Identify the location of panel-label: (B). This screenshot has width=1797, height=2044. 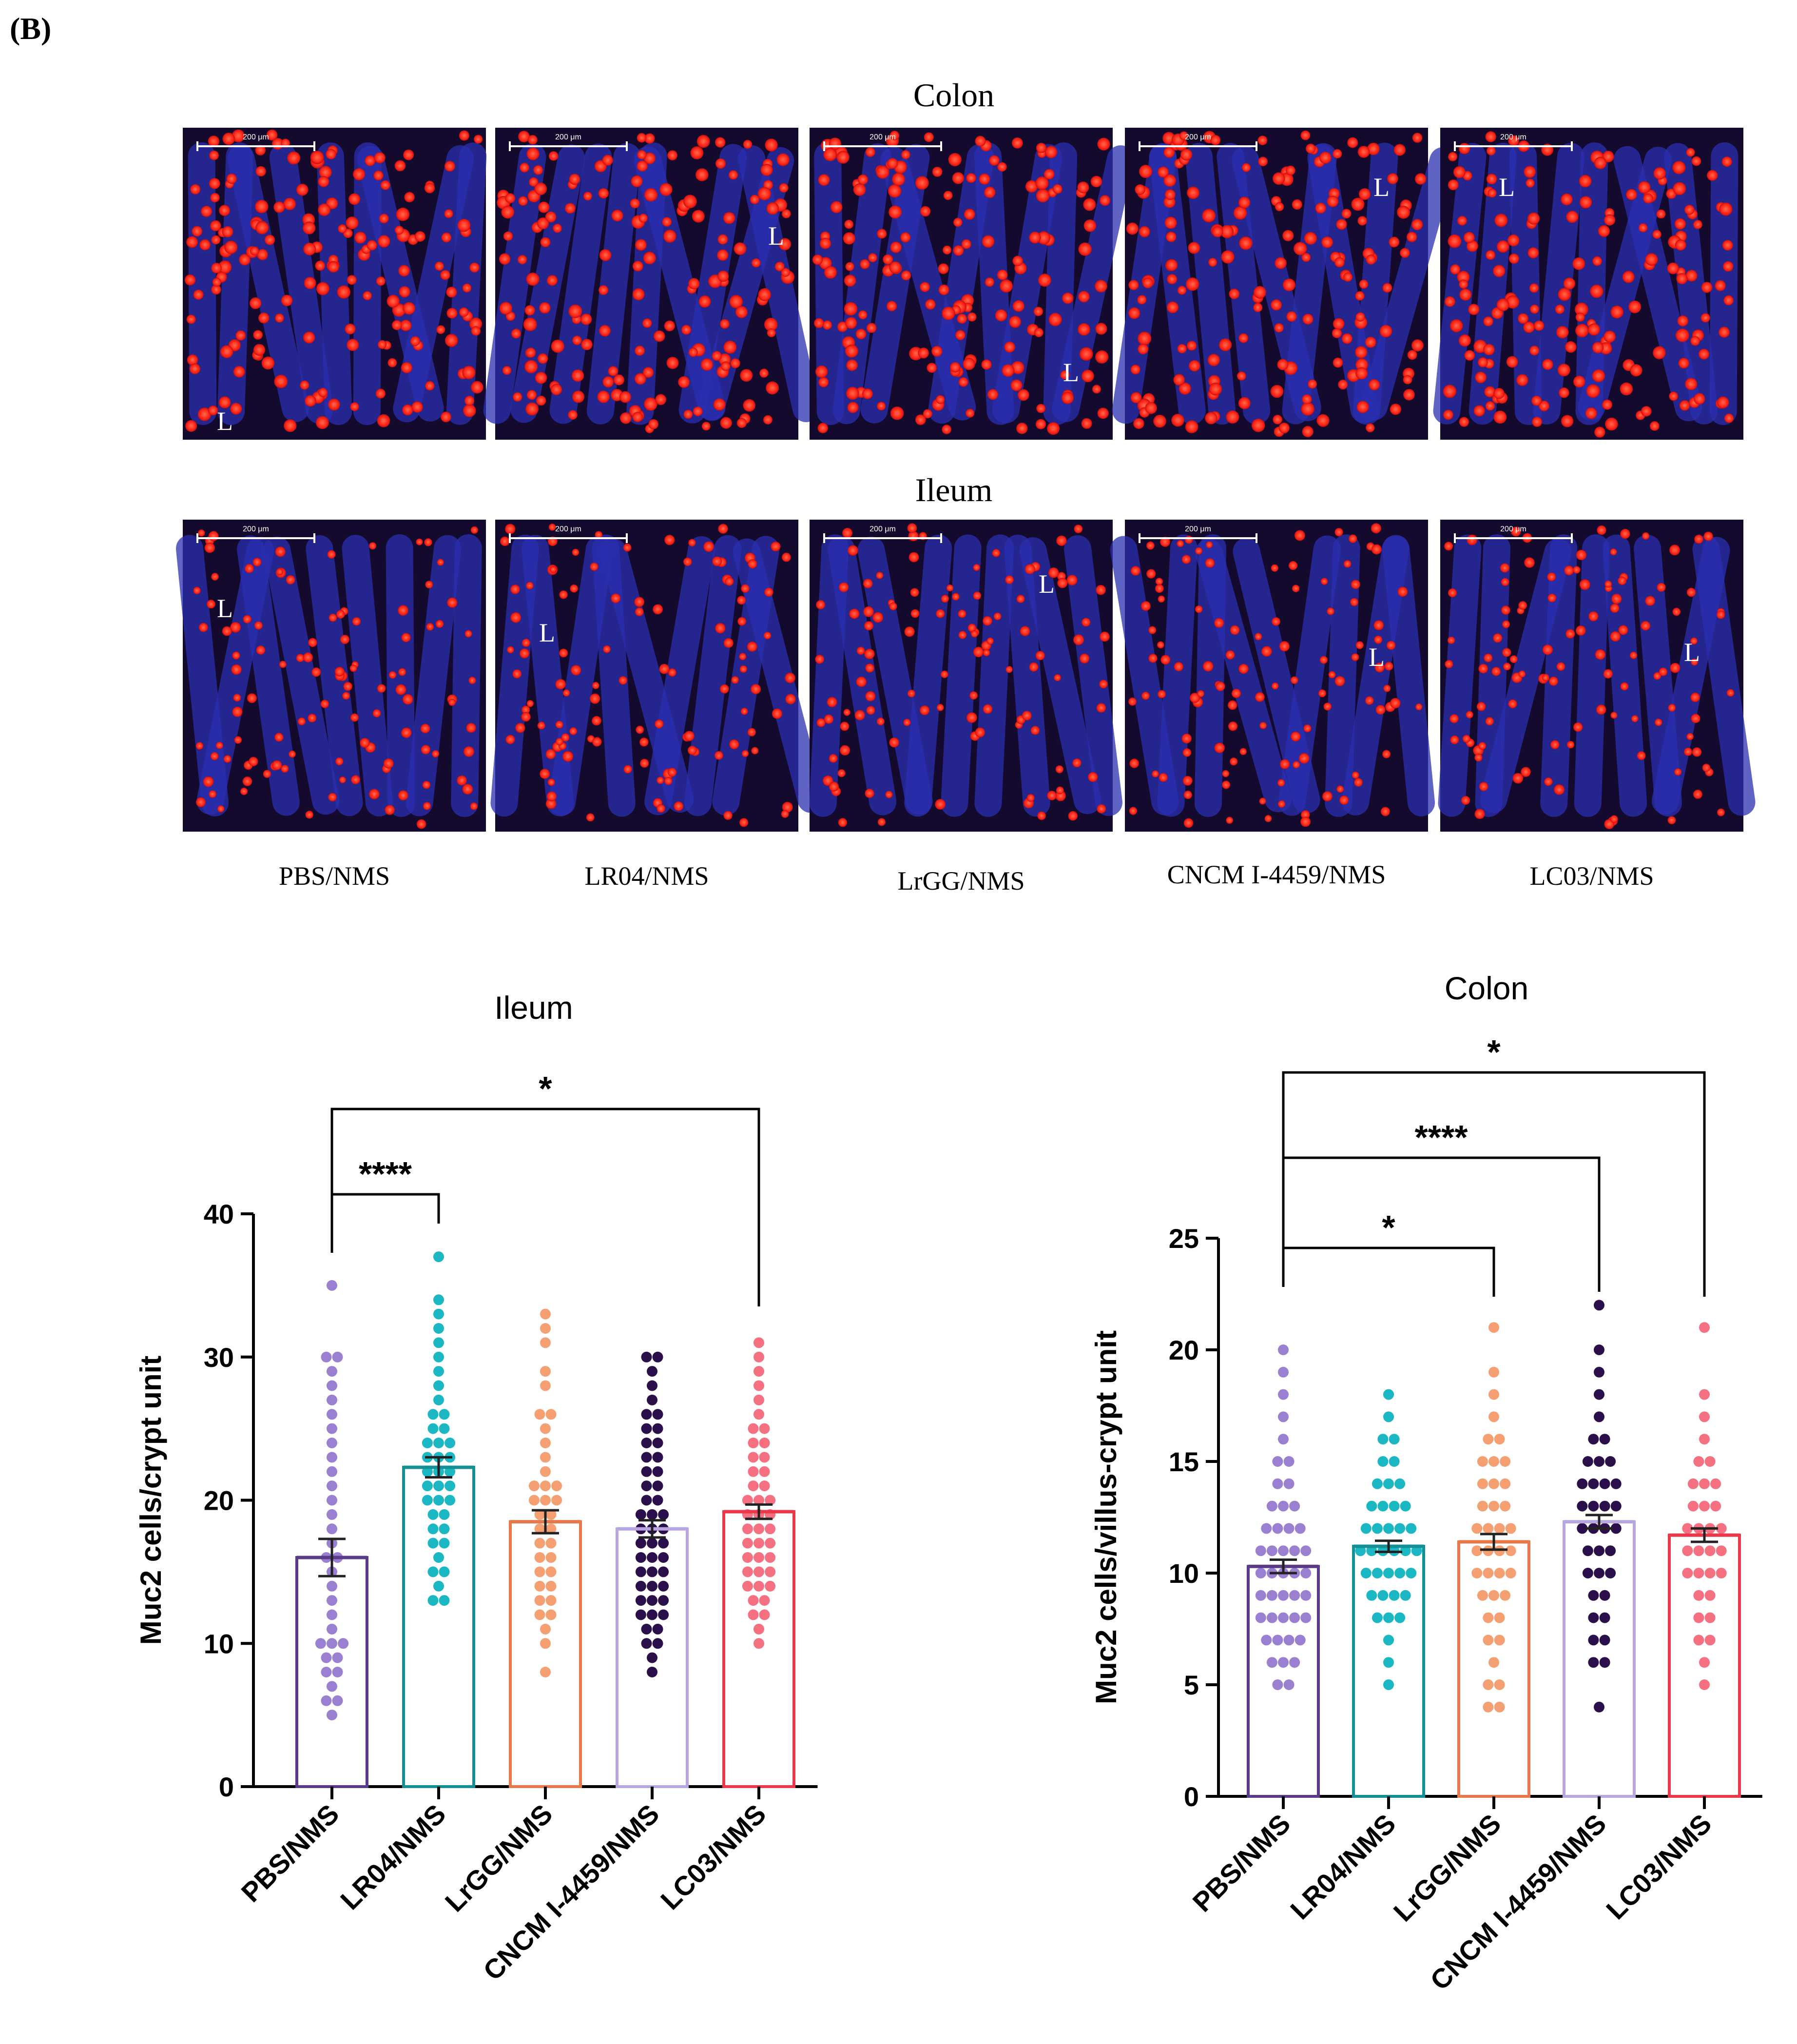
(30, 28).